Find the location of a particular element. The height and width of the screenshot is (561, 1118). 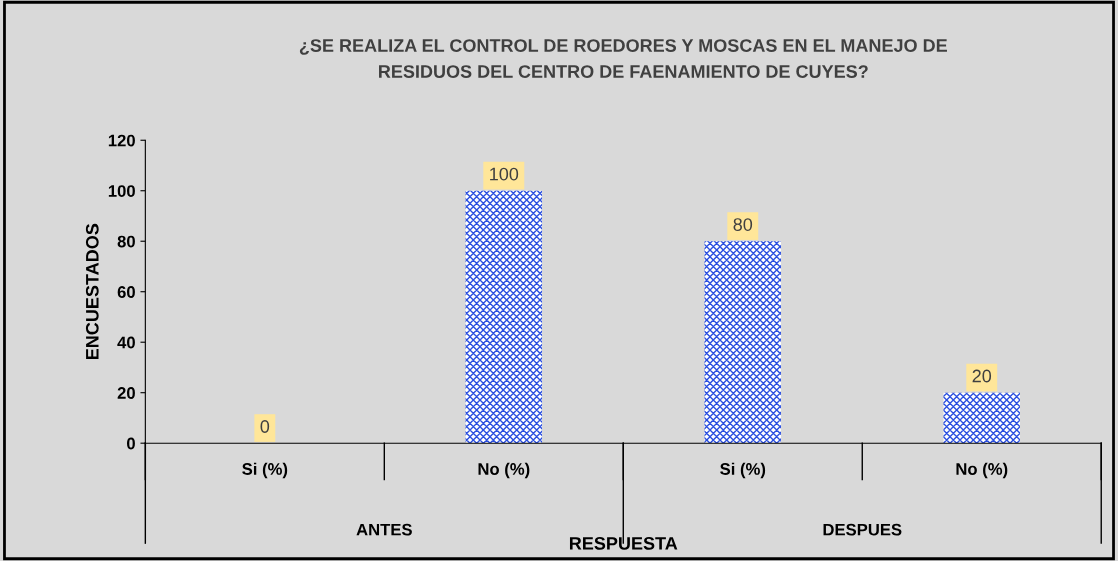

text: ANTES is located at coordinates (384, 529).